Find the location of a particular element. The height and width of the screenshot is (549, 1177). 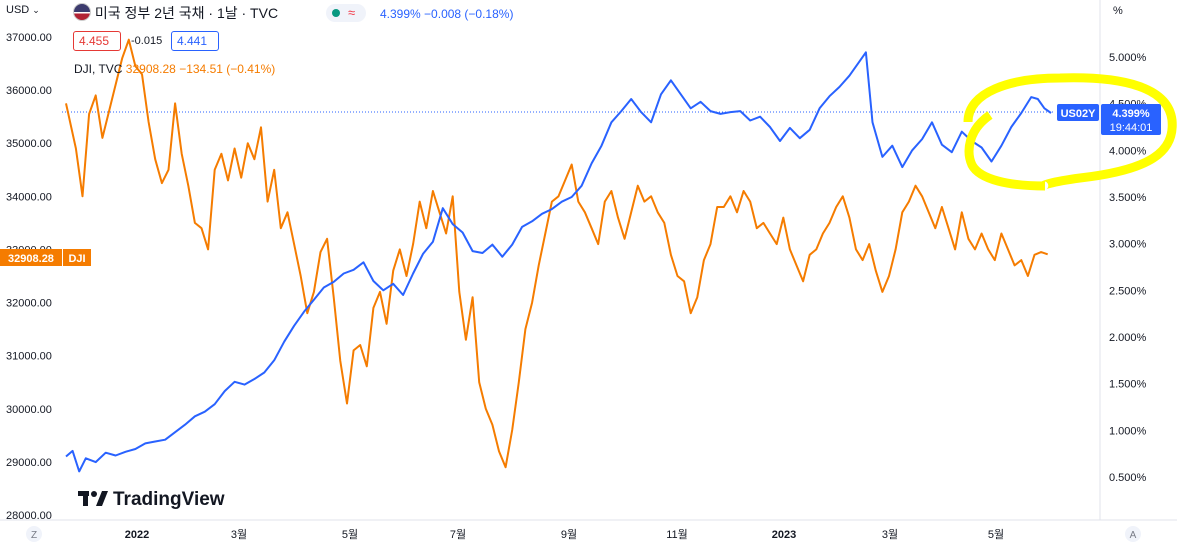

sell-button: 4.455 is located at coordinates (97, 41).